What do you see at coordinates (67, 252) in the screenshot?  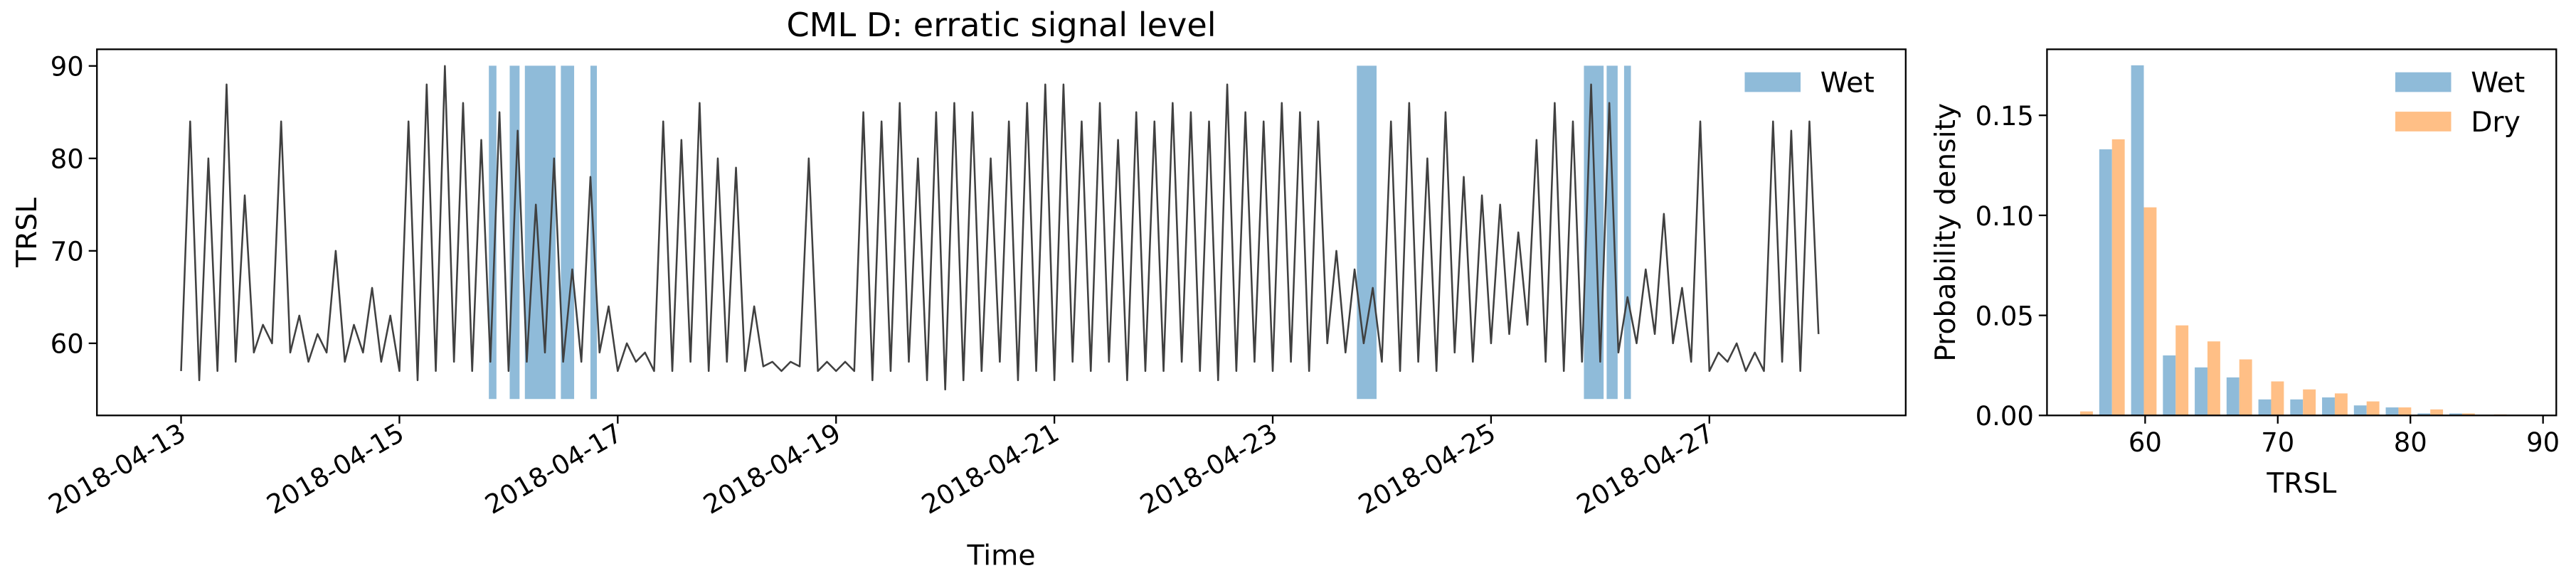 I see `y-tick-label: 70` at bounding box center [67, 252].